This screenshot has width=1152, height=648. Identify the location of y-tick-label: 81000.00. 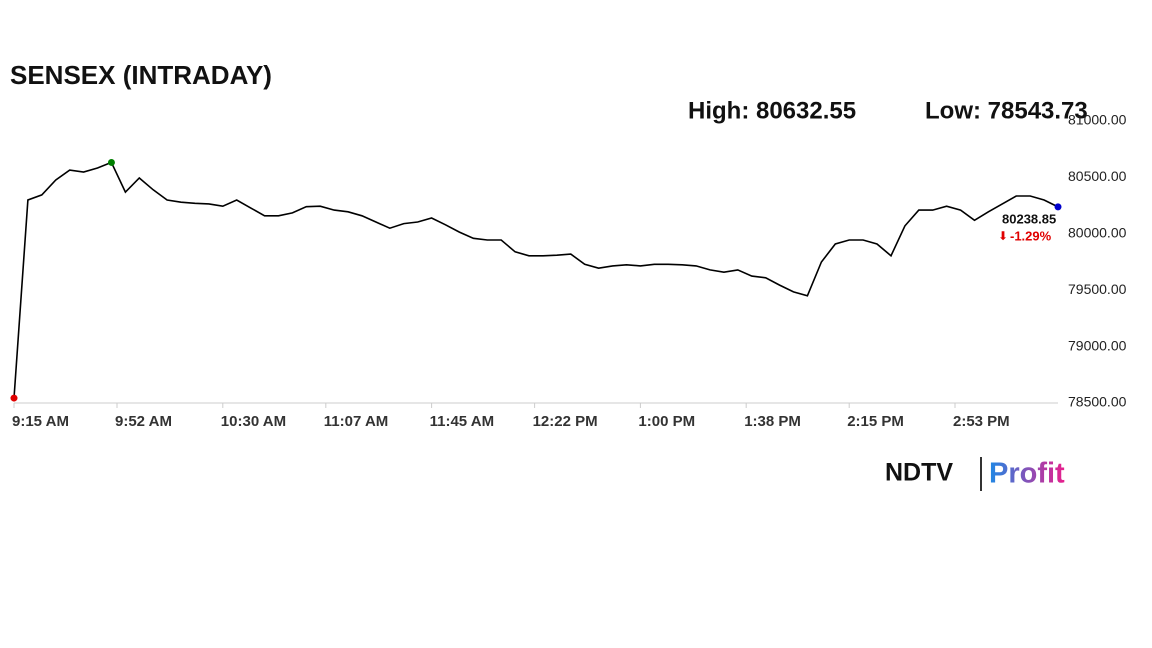
(1097, 120).